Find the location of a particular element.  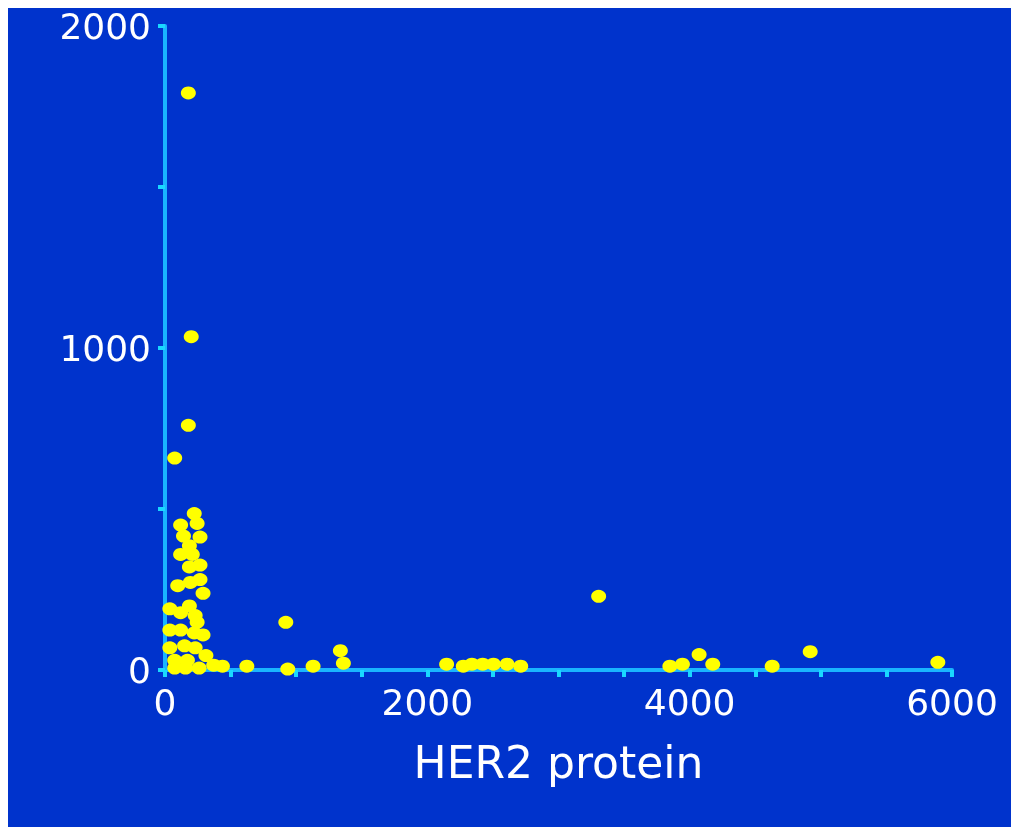

x-tick-label: 6000 is located at coordinates (952, 702).